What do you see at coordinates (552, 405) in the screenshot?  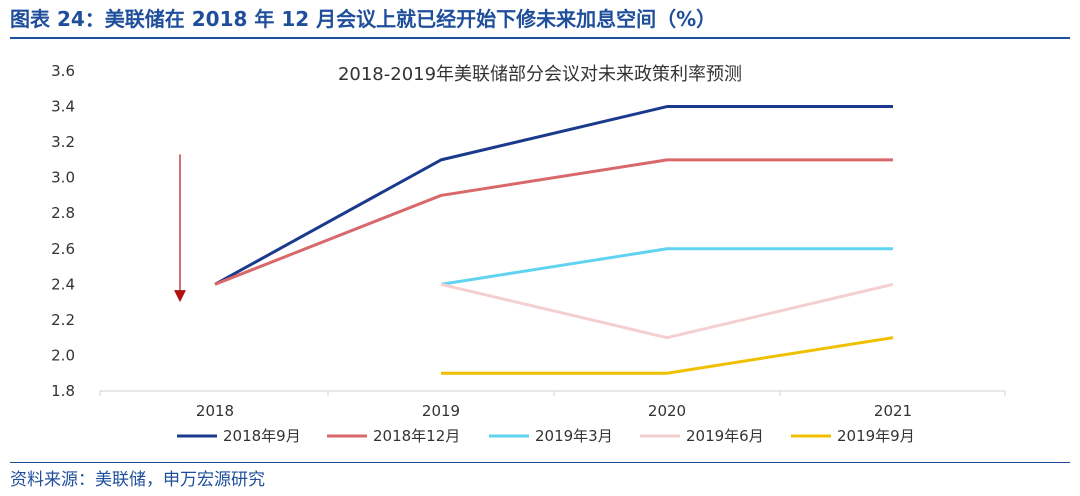 I see `x-axis: 2018 2019 2020 2021` at bounding box center [552, 405].